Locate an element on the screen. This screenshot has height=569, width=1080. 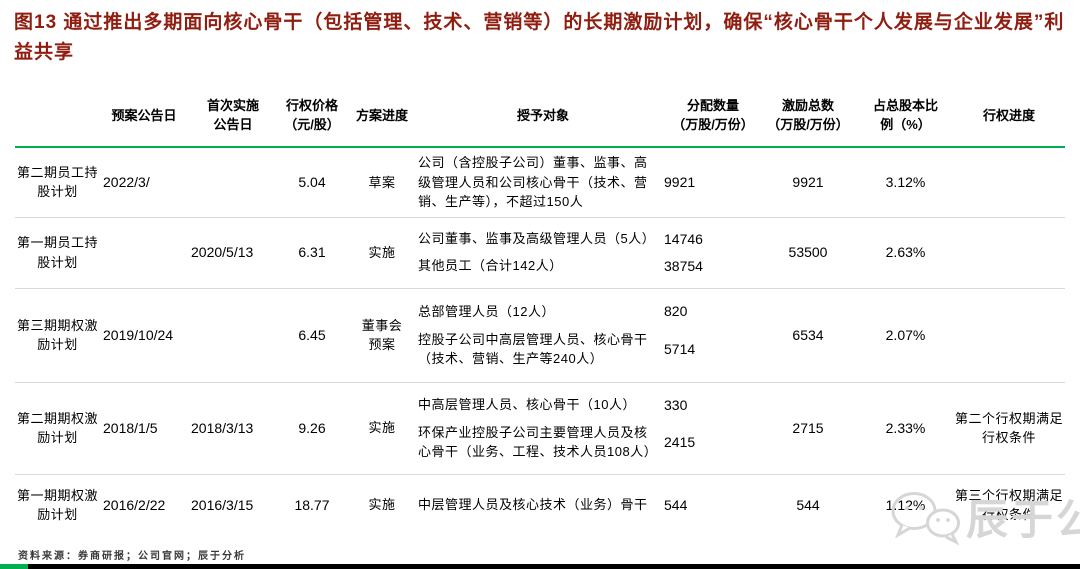
exercise-price-cell: 5.04 is located at coordinates (312, 181).